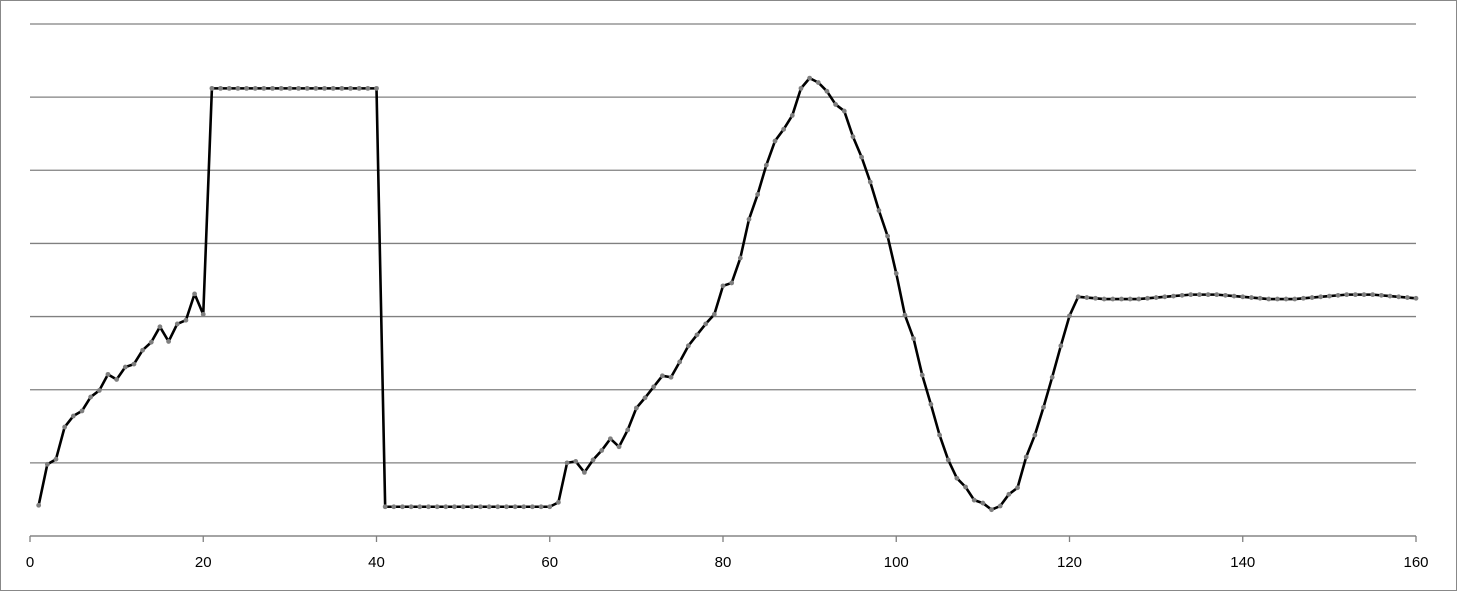  I want to click on x-tick-label: 40, so click(376, 562).